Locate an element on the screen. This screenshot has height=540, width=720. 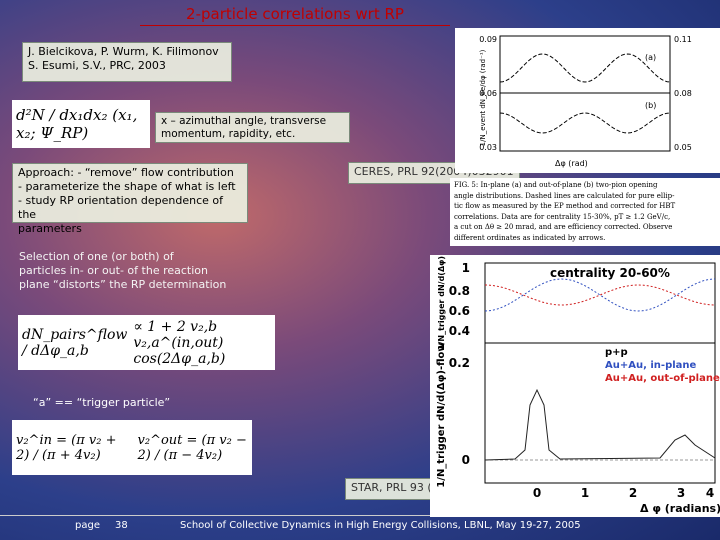
legend-entry: Au+Au, out-of-plane is located at coordinates (662, 378).